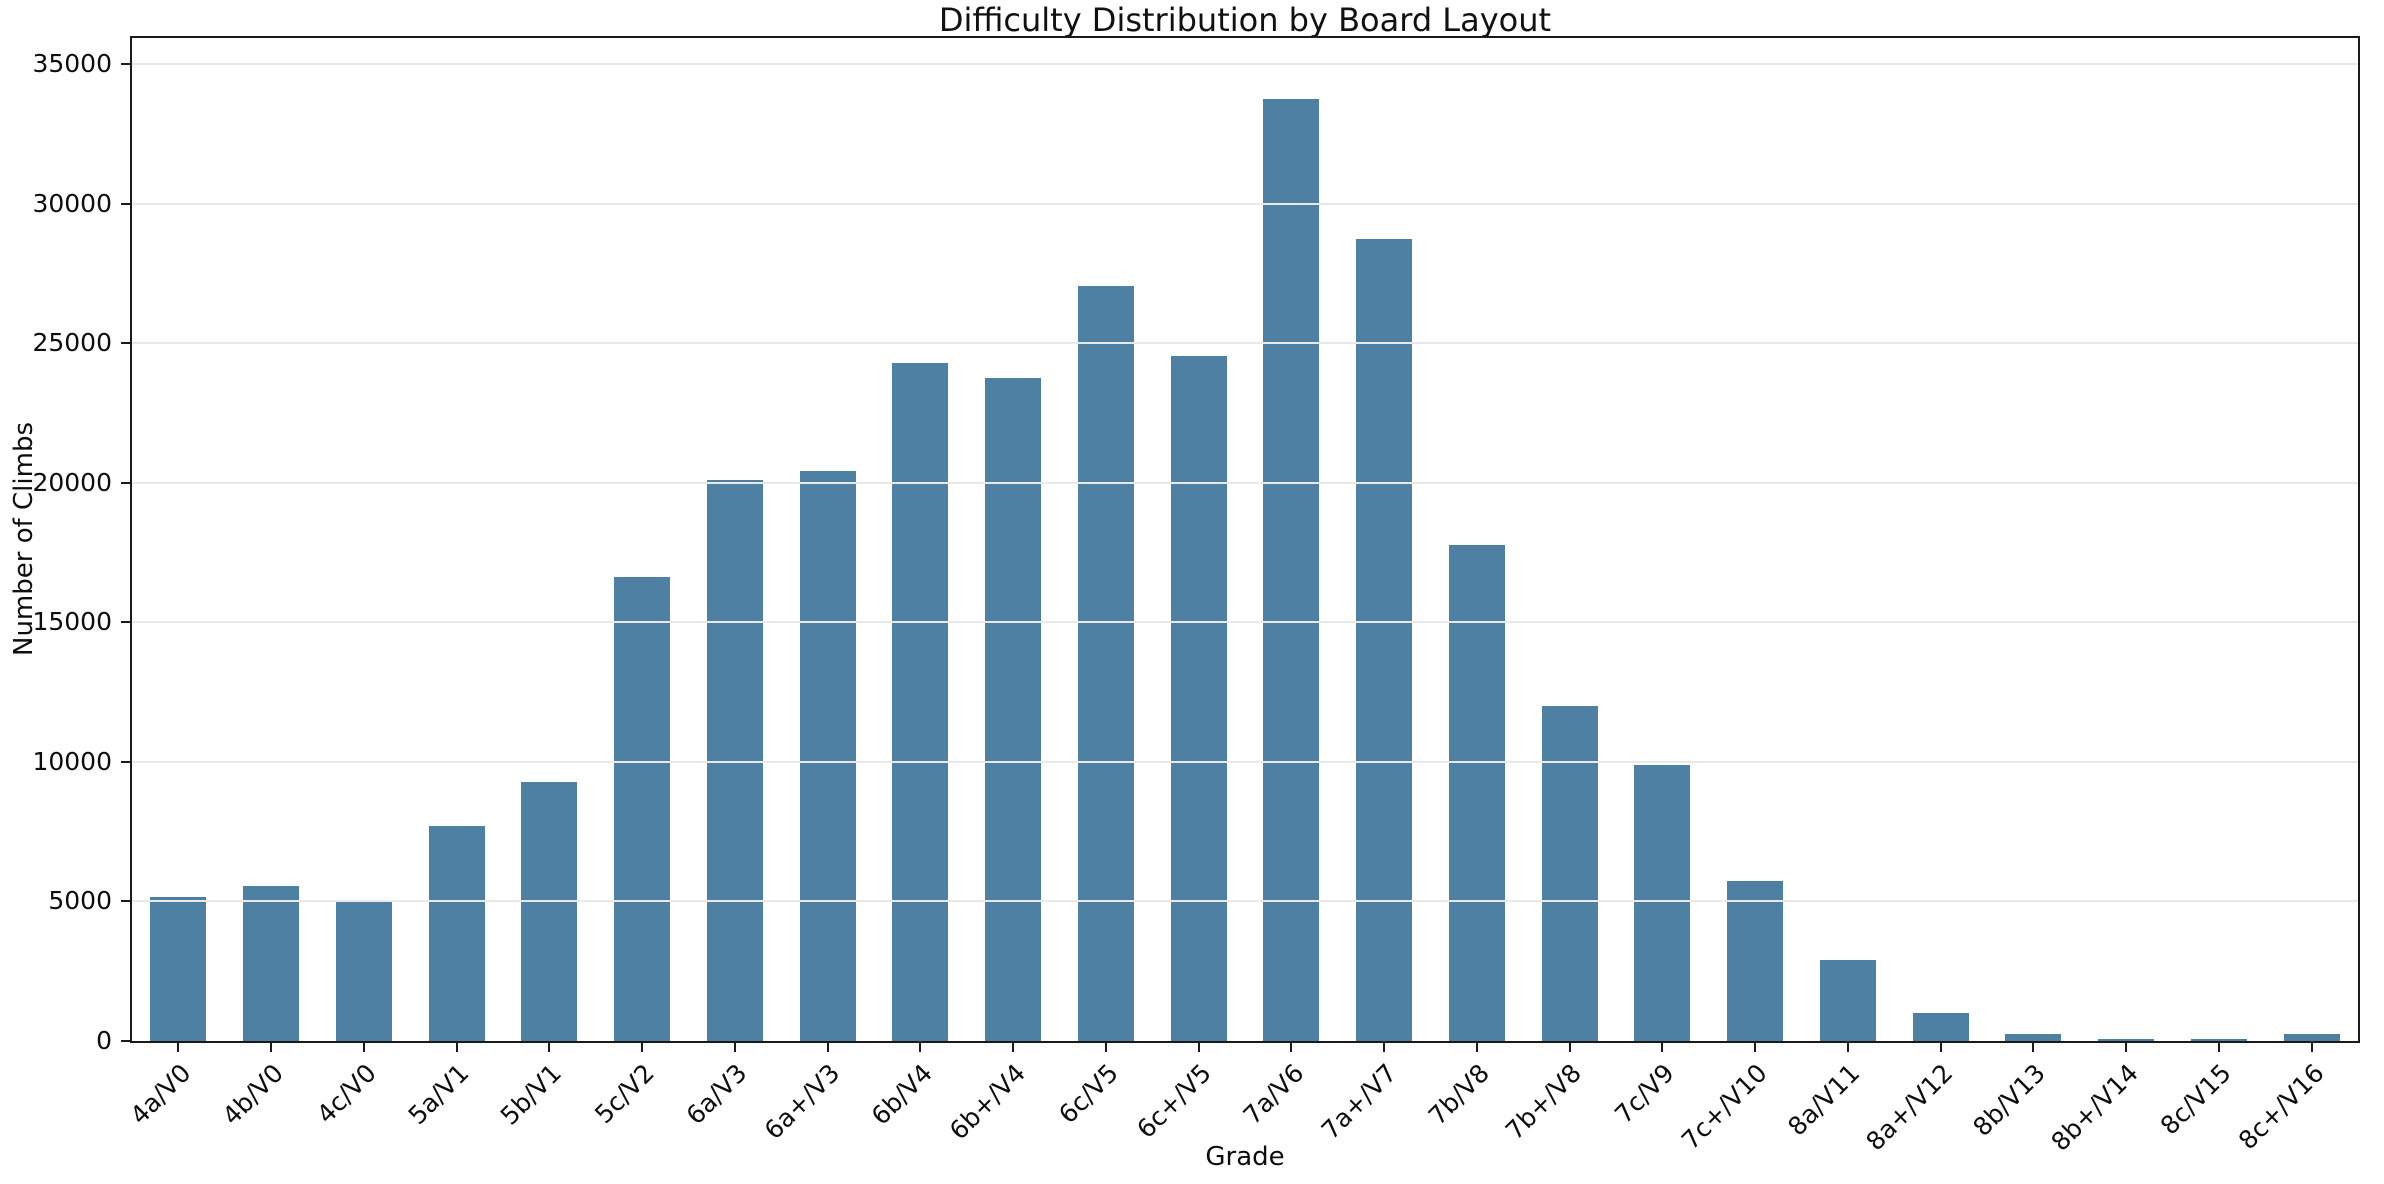 The image size is (2384, 1184). What do you see at coordinates (1569, 873) in the screenshot?
I see `bar-7b--v8` at bounding box center [1569, 873].